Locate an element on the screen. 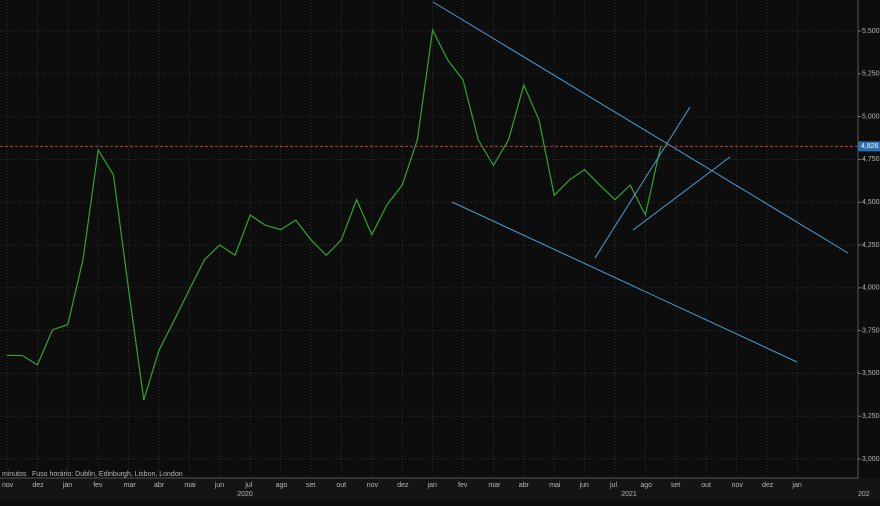  last-price-box is located at coordinates (869, 146).